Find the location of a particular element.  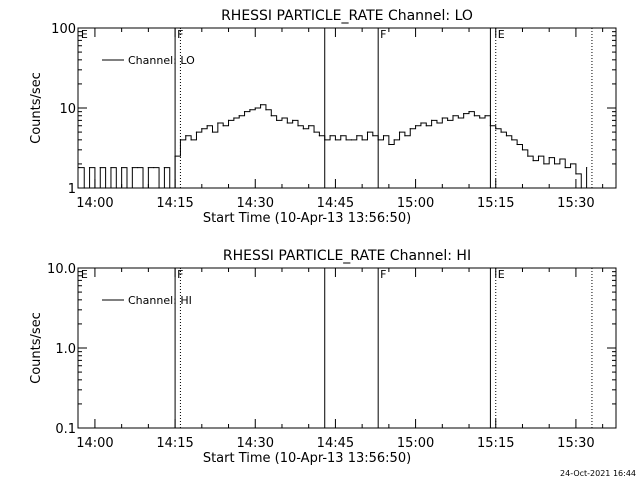

y-tick-label: 0.1 is located at coordinates (65, 429).